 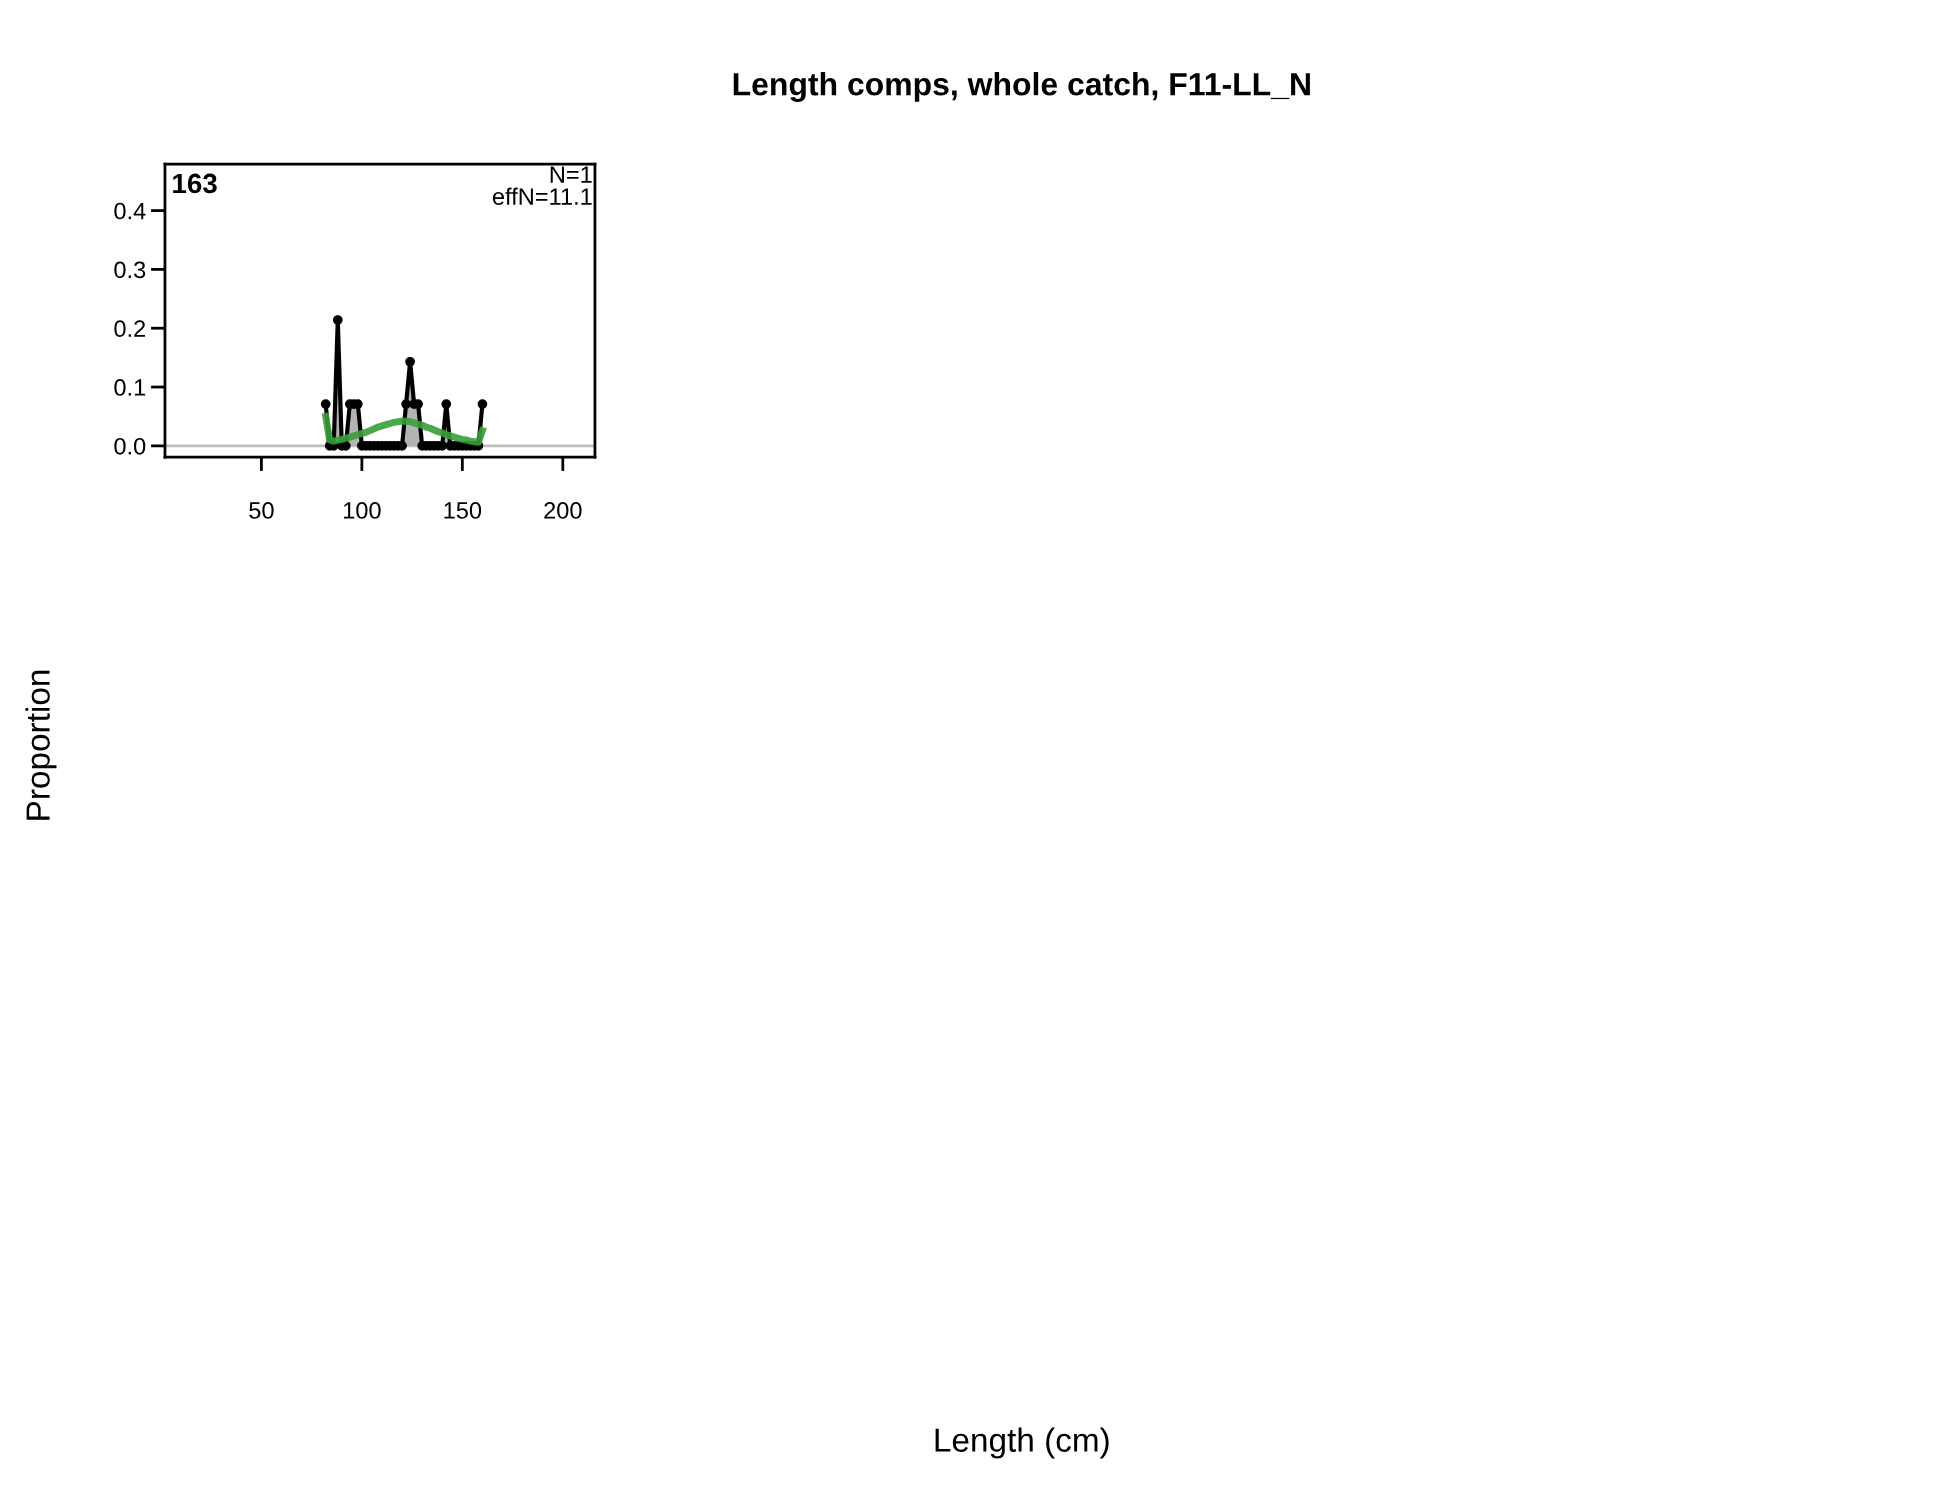 What do you see at coordinates (195, 183) in the screenshot?
I see `annotation: 163` at bounding box center [195, 183].